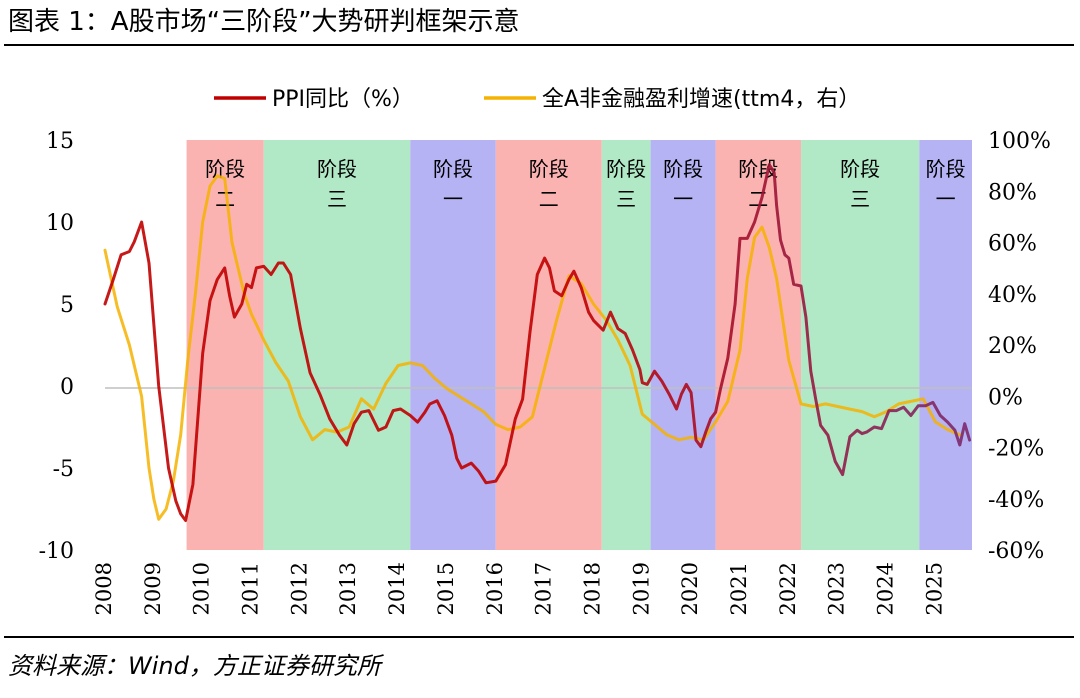 Image resolution: width=1080 pixels, height=698 pixels. Describe the element at coordinates (343, 99) in the screenshot. I see `legend-label-ppi: PPI同比（%）` at that location.